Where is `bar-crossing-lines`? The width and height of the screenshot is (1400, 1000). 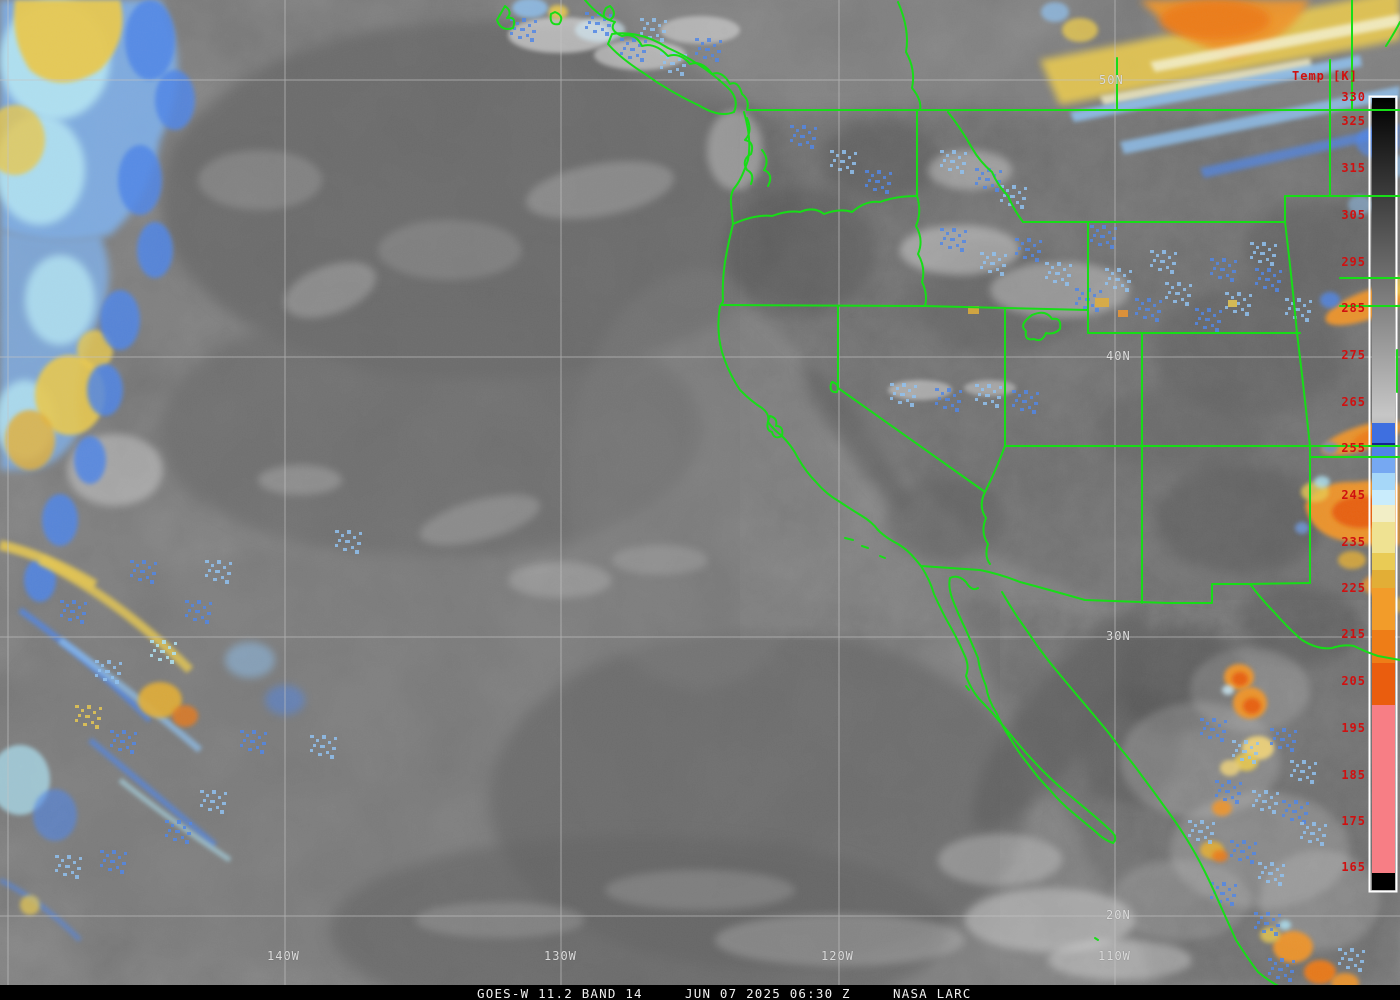 bar-crossing-lines is located at coordinates (1354, 367).